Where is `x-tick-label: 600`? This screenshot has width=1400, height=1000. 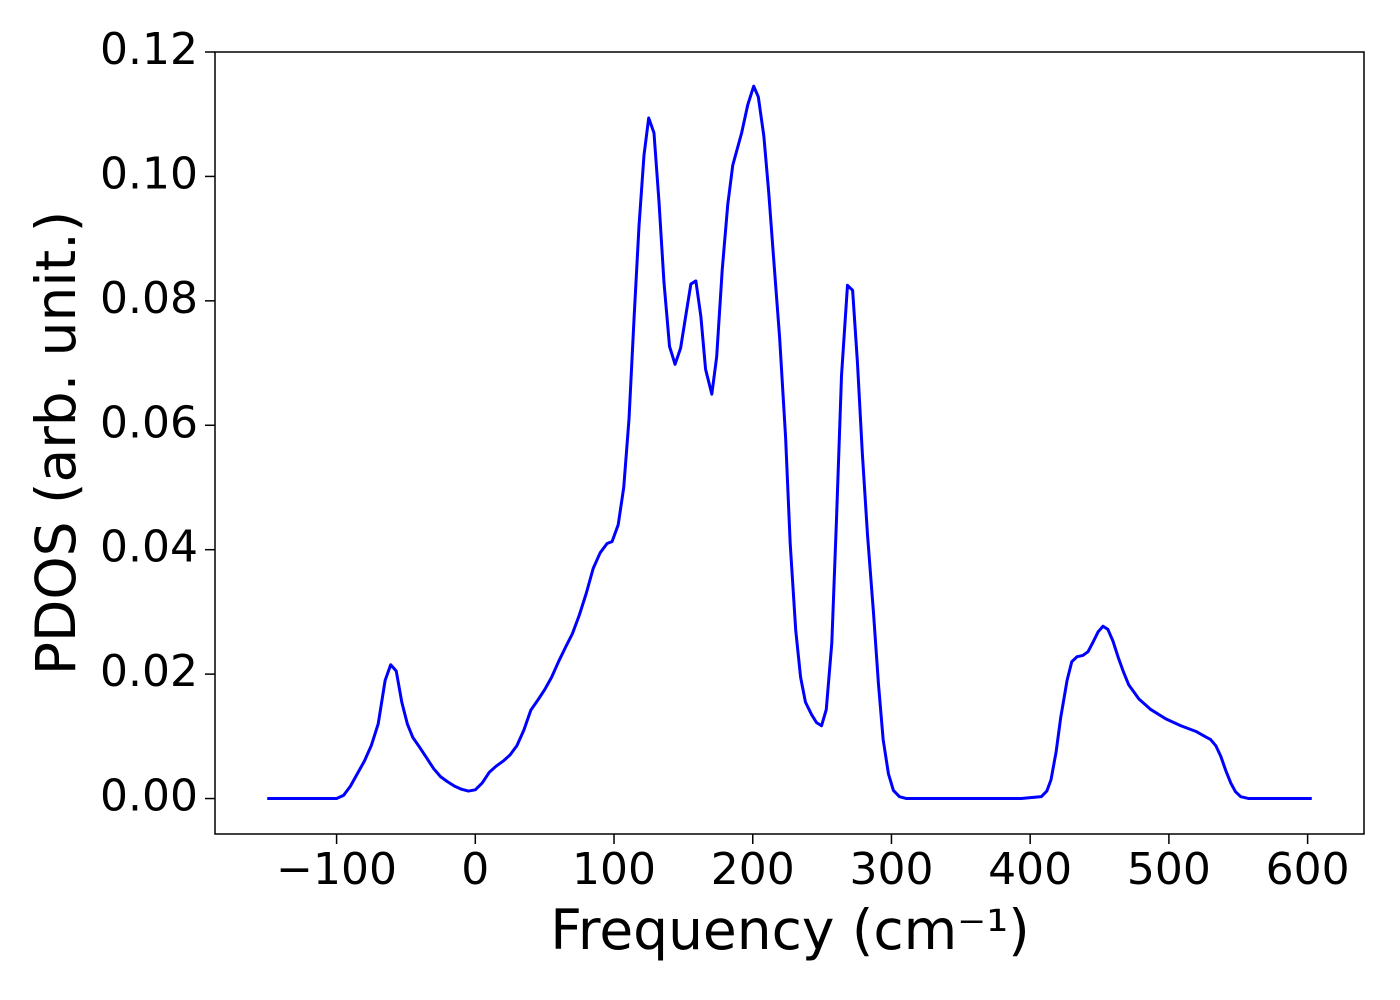
x-tick-label: 600 is located at coordinates (1308, 869).